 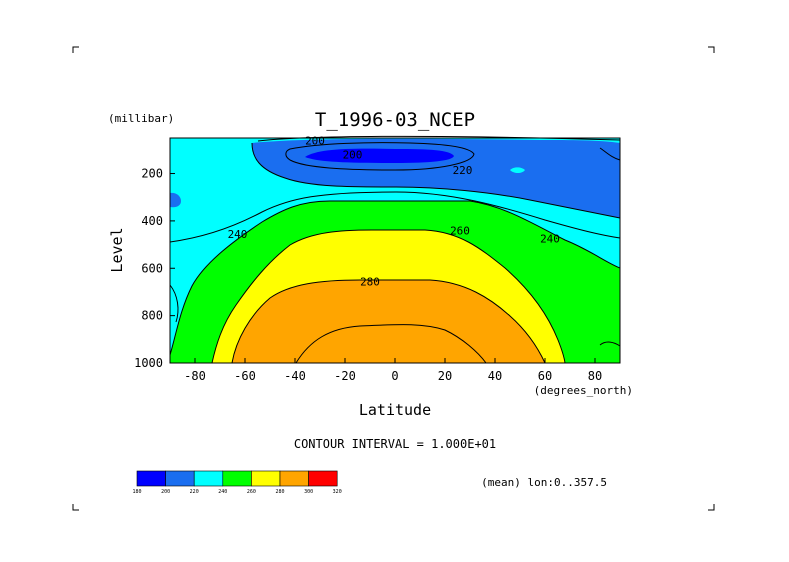 What do you see at coordinates (279, 492) in the screenshot?
I see `legend-label: 280` at bounding box center [279, 492].